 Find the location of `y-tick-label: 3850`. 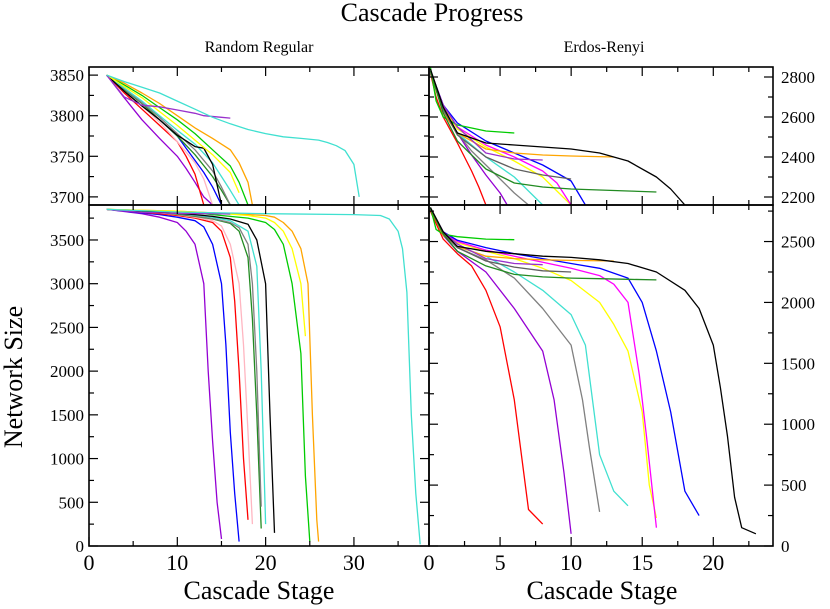

y-tick-label: 3850 is located at coordinates (67, 75).